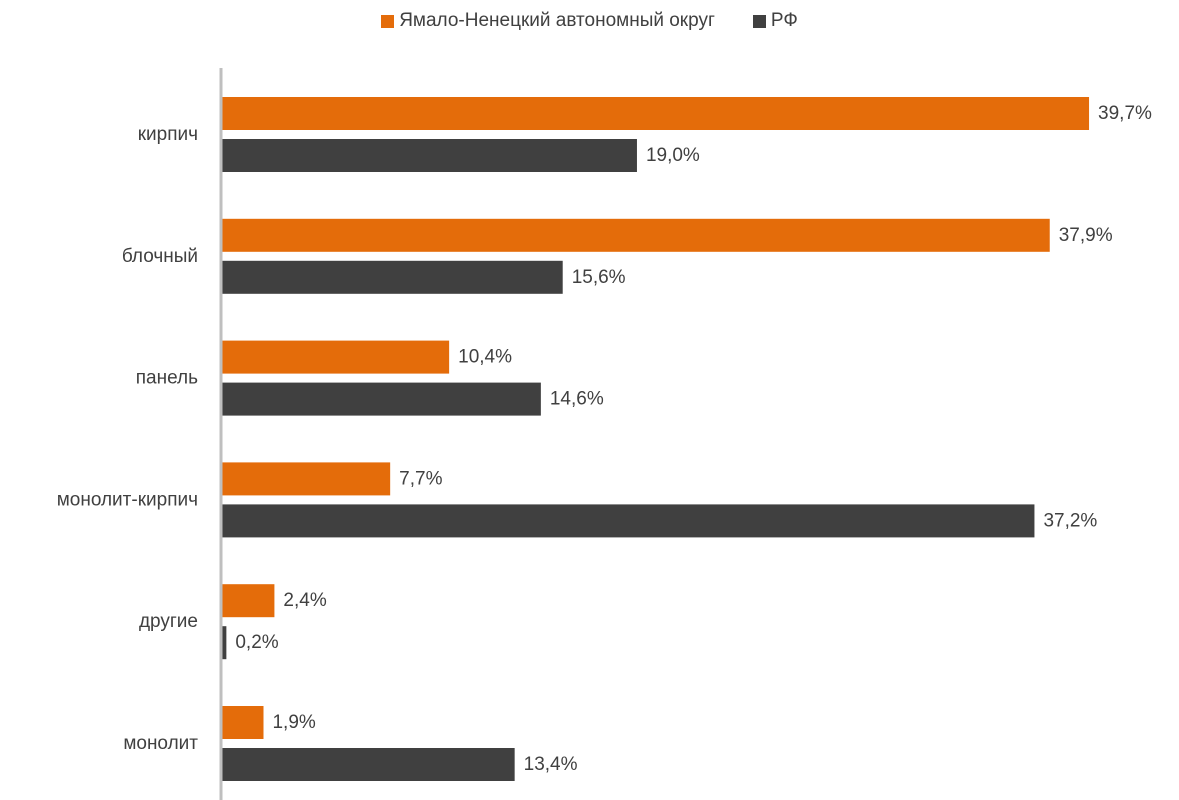  Describe the element at coordinates (429, 155) in the screenshot. I see `bar-series1-кирпич` at that location.